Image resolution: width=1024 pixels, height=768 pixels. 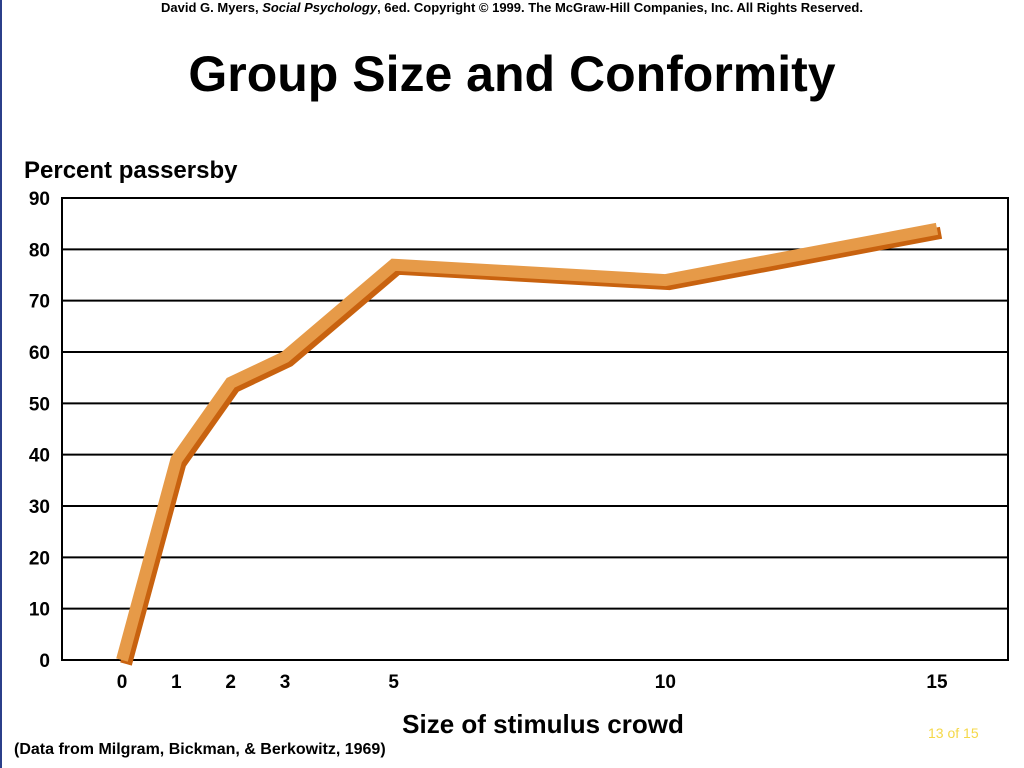 What do you see at coordinates (44, 661) in the screenshot?
I see `y-tick-label-0: 0` at bounding box center [44, 661].